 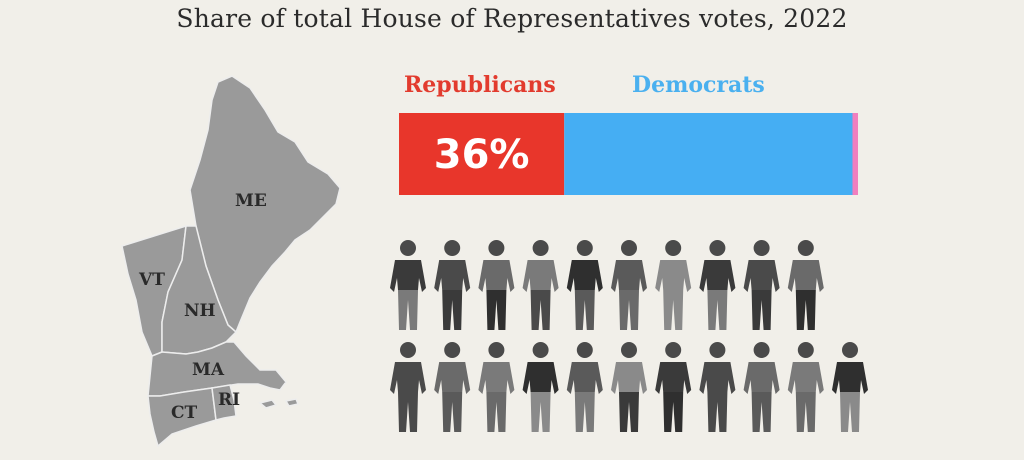 I want to click on bar-label-republicans: 36%, so click(x=482, y=155).